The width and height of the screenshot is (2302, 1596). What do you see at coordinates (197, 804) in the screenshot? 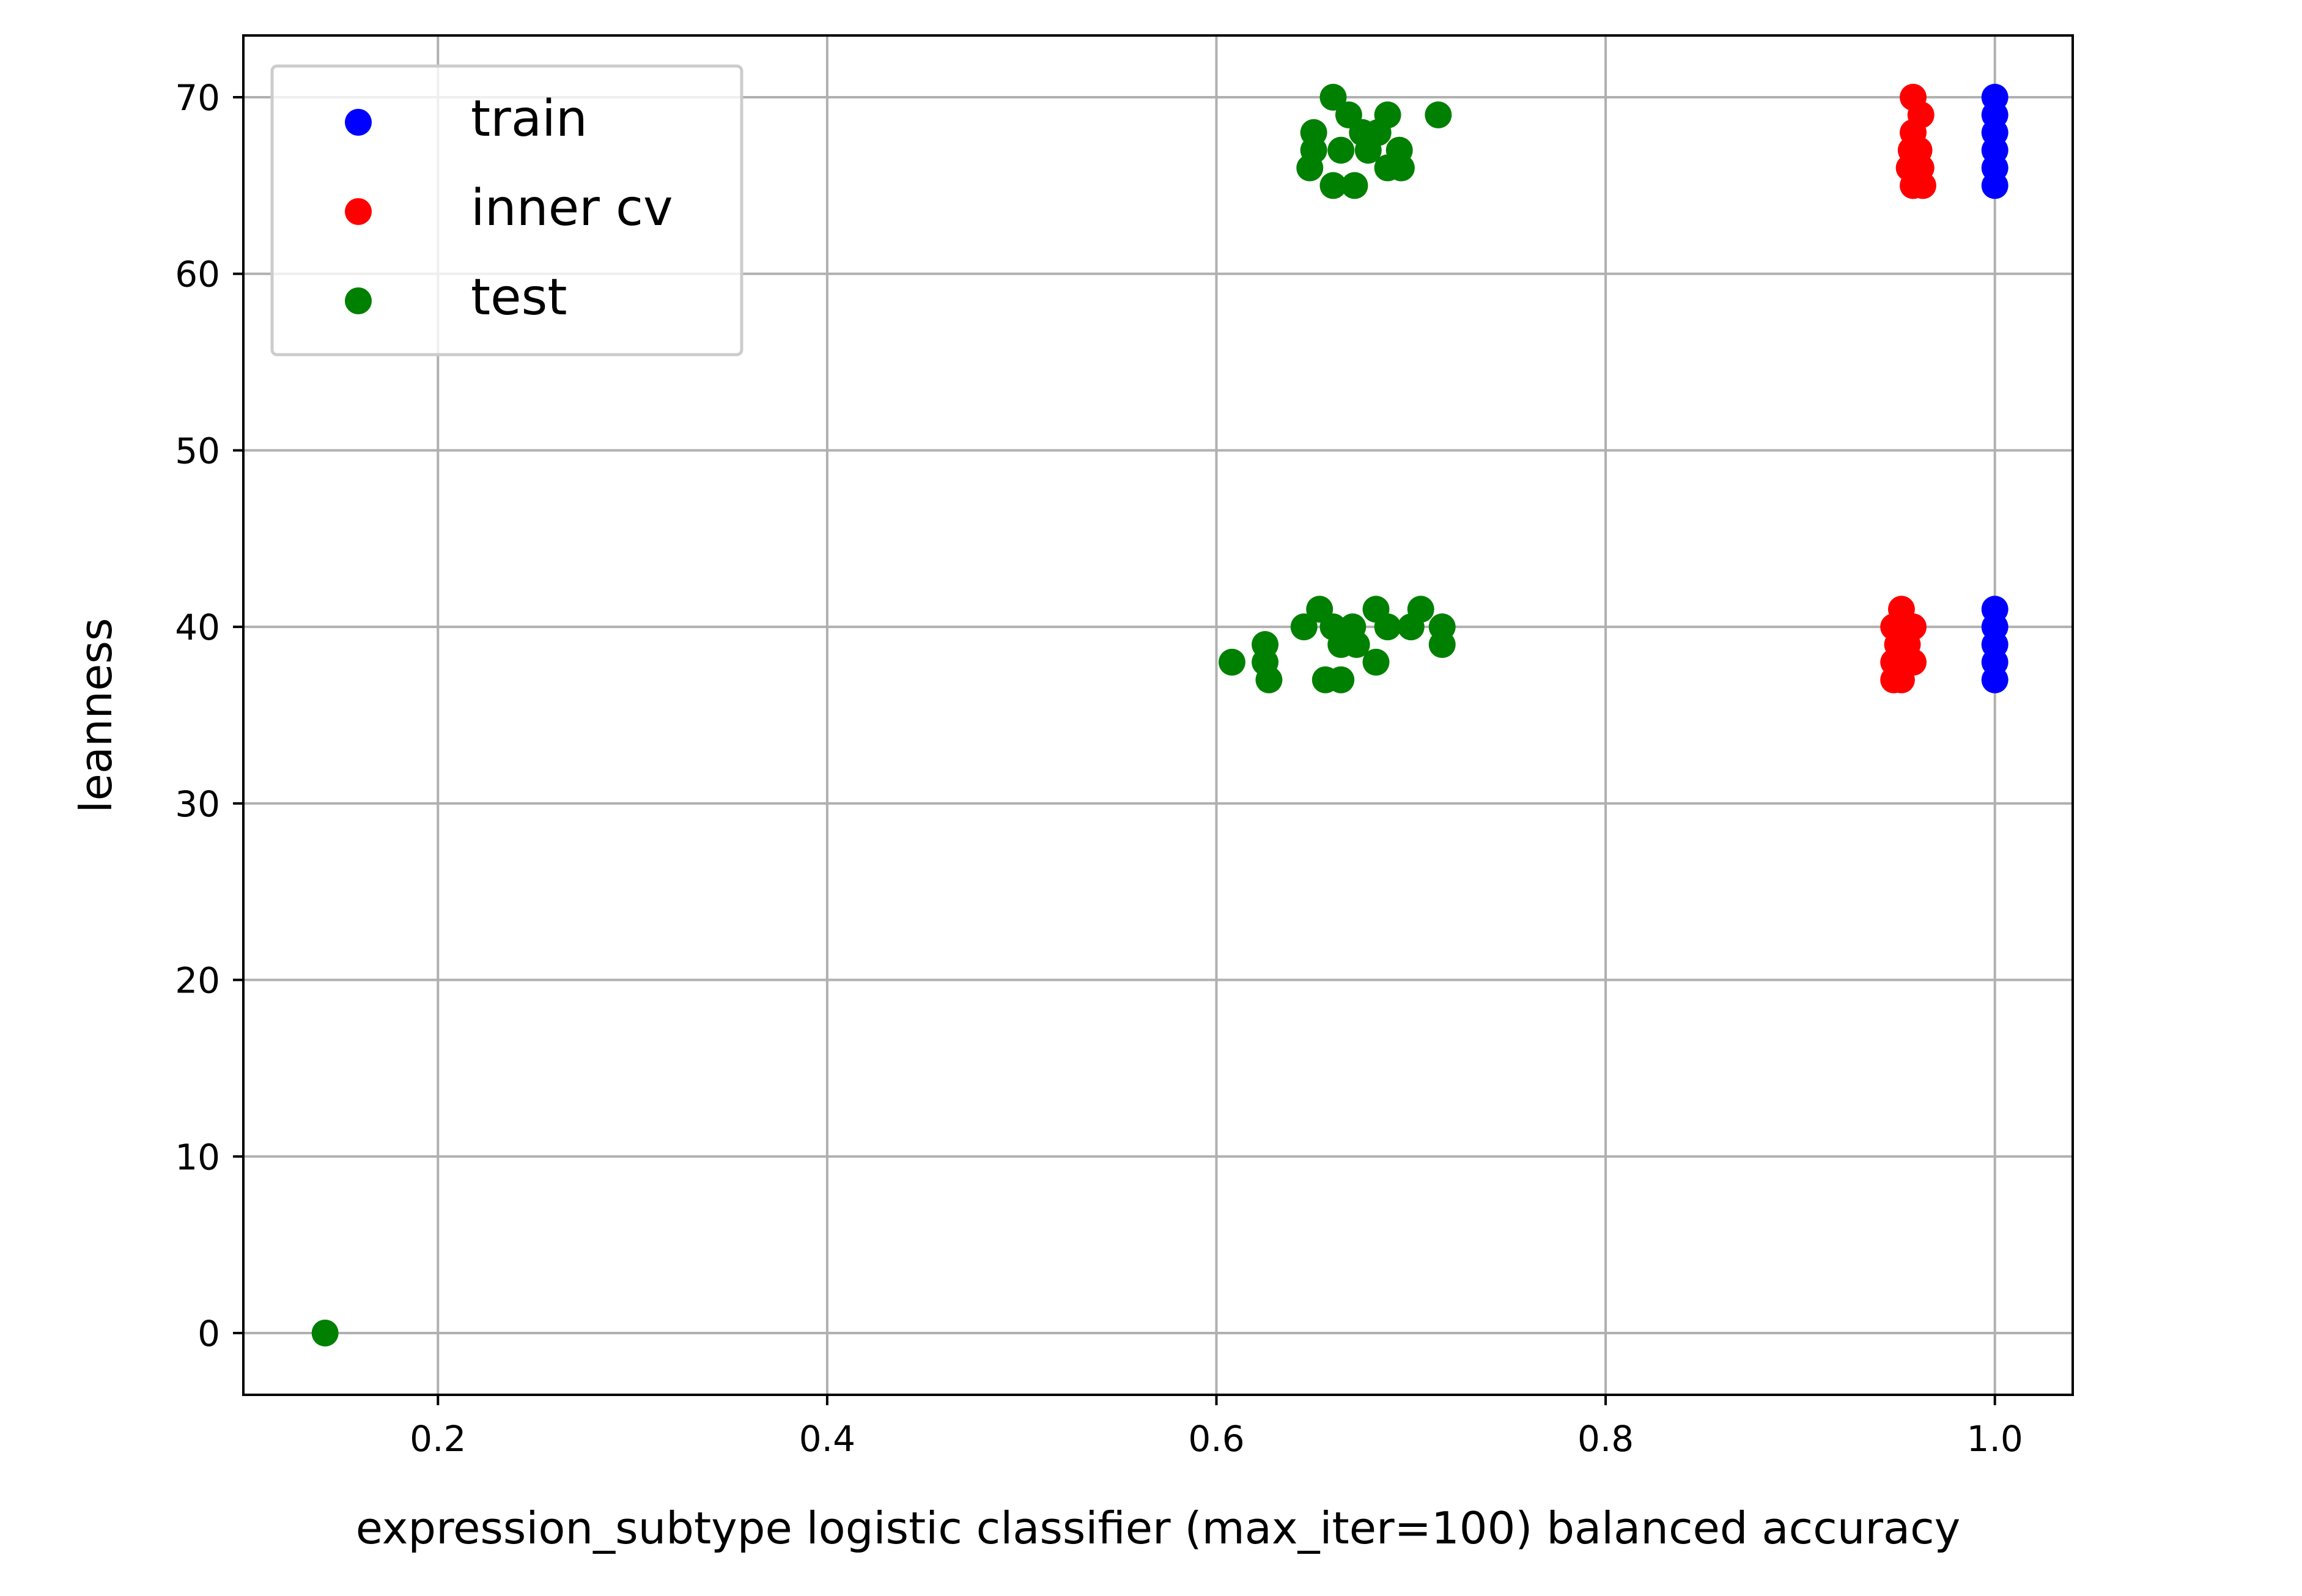
I see `y-tick-label: 30` at bounding box center [197, 804].